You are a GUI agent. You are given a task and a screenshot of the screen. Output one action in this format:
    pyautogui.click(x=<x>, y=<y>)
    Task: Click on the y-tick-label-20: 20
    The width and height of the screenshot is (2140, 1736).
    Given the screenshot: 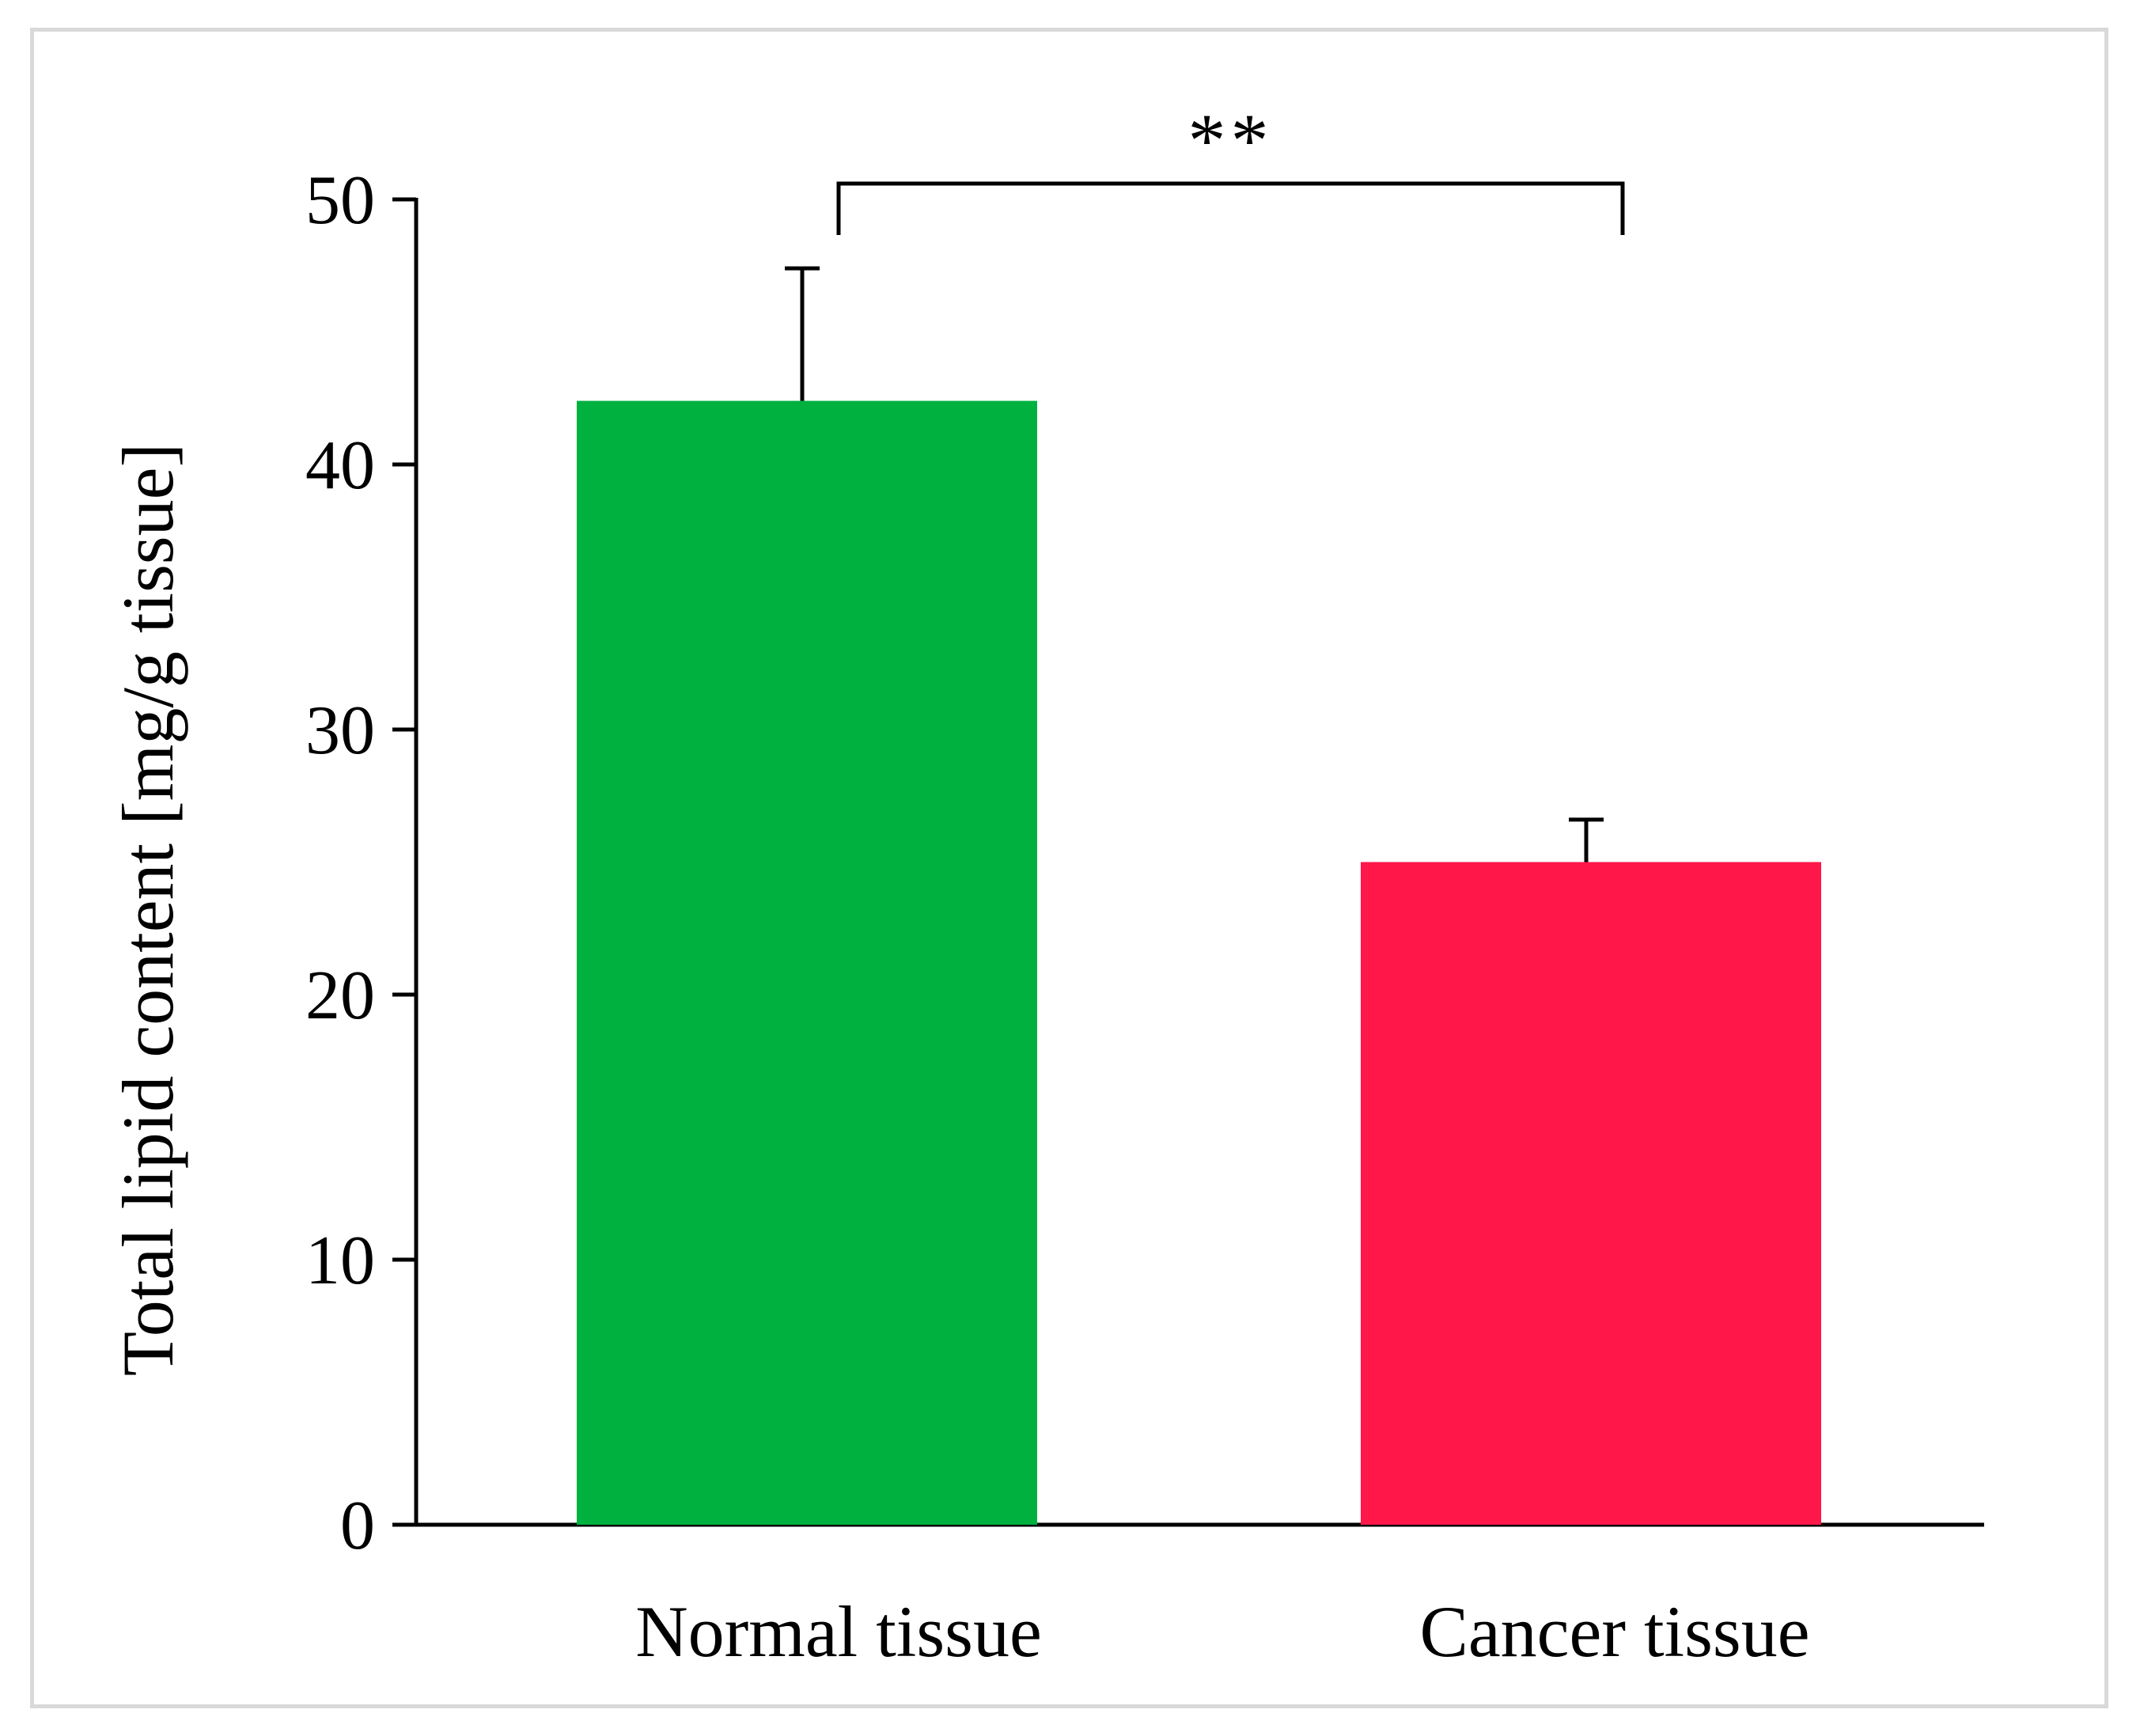 What is the action you would take?
    pyautogui.click(x=340, y=995)
    